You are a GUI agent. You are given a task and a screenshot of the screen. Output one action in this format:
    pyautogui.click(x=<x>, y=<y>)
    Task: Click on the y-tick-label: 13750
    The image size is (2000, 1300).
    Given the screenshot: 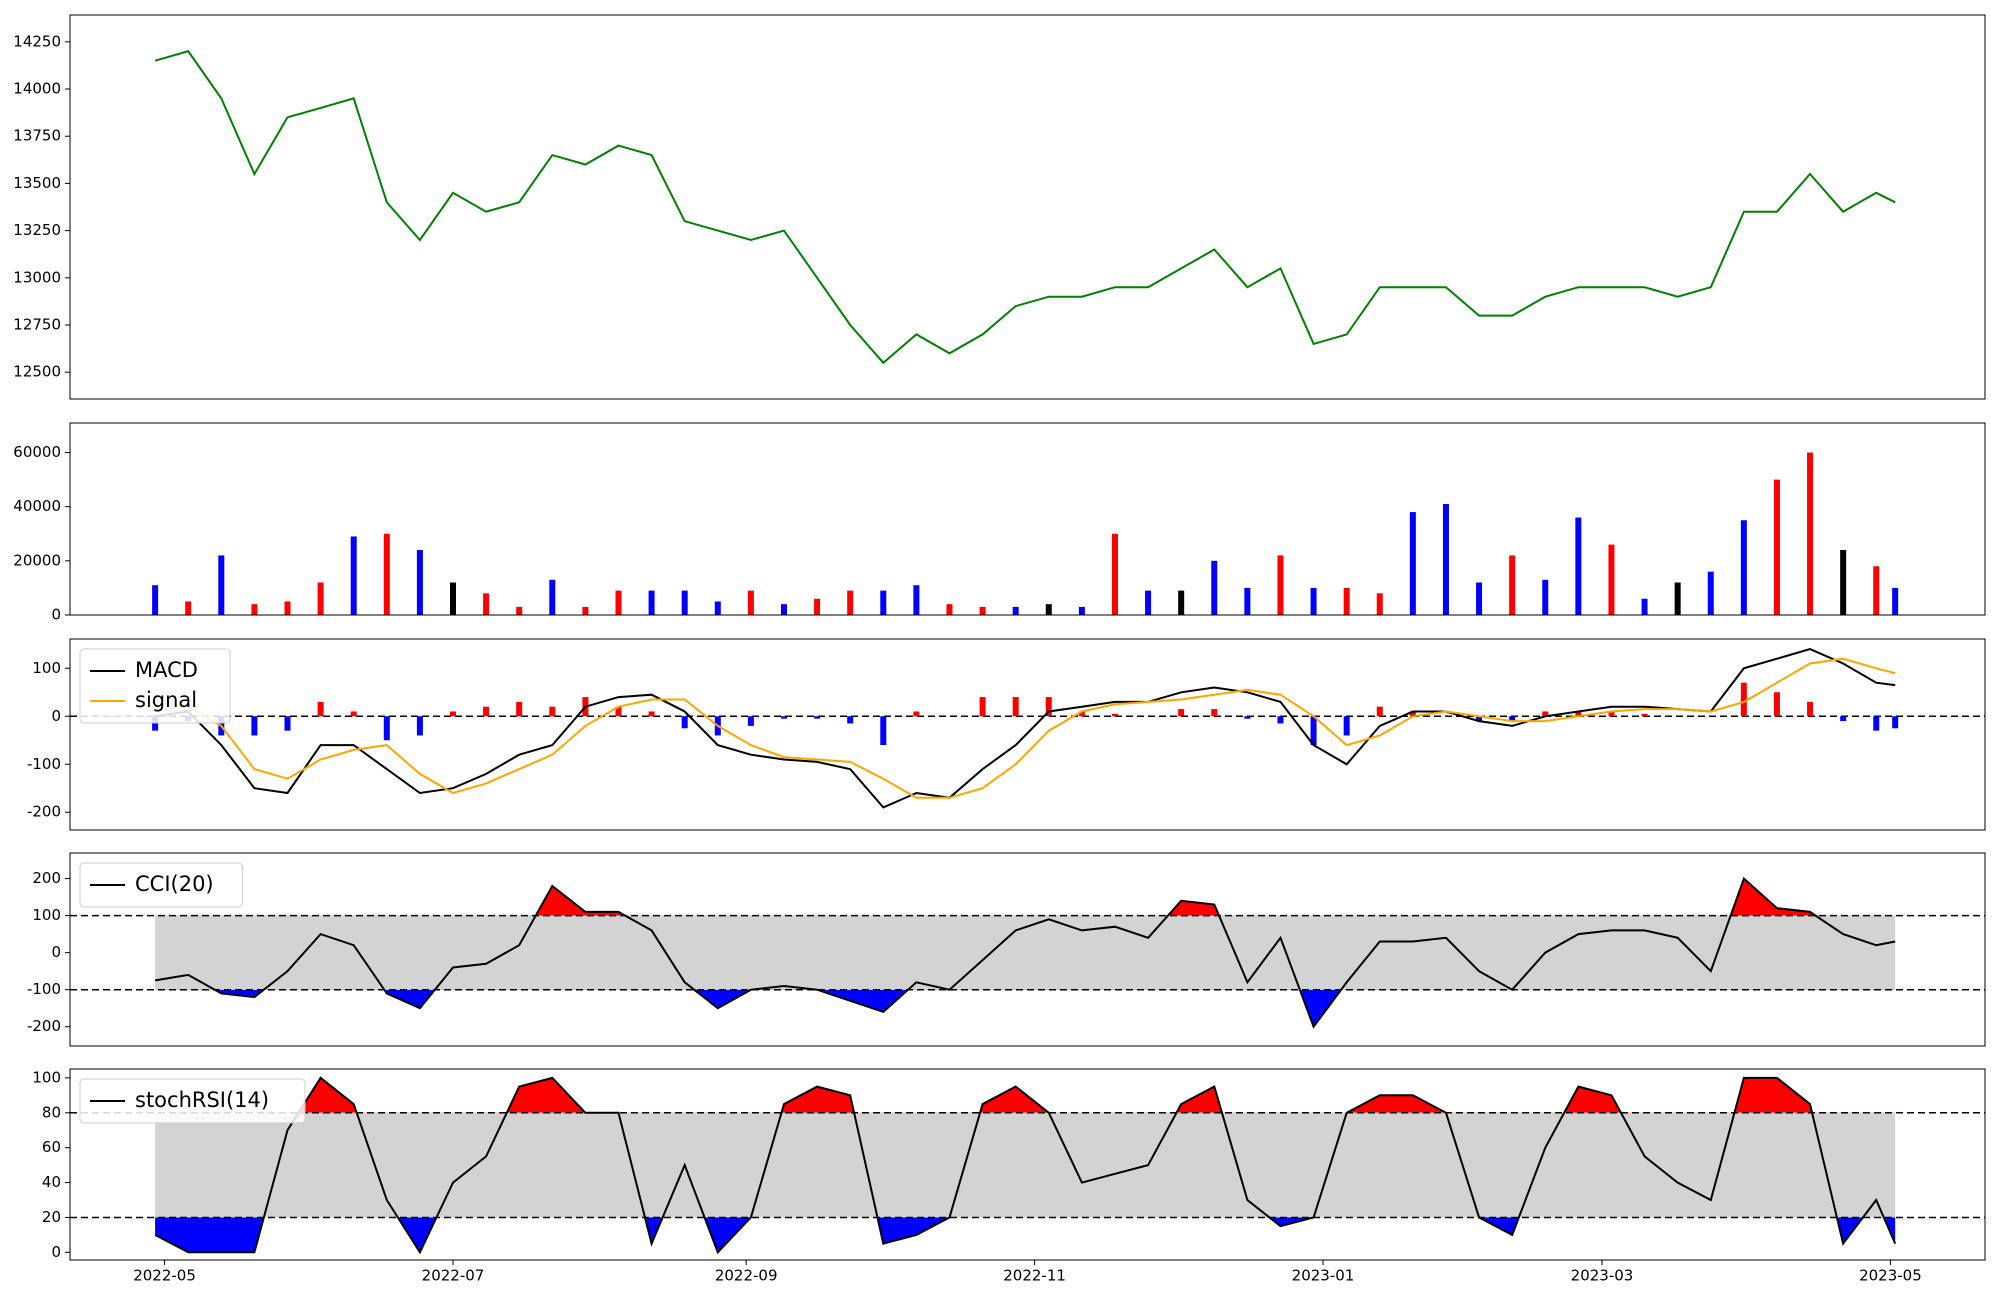 What is the action you would take?
    pyautogui.click(x=37, y=136)
    